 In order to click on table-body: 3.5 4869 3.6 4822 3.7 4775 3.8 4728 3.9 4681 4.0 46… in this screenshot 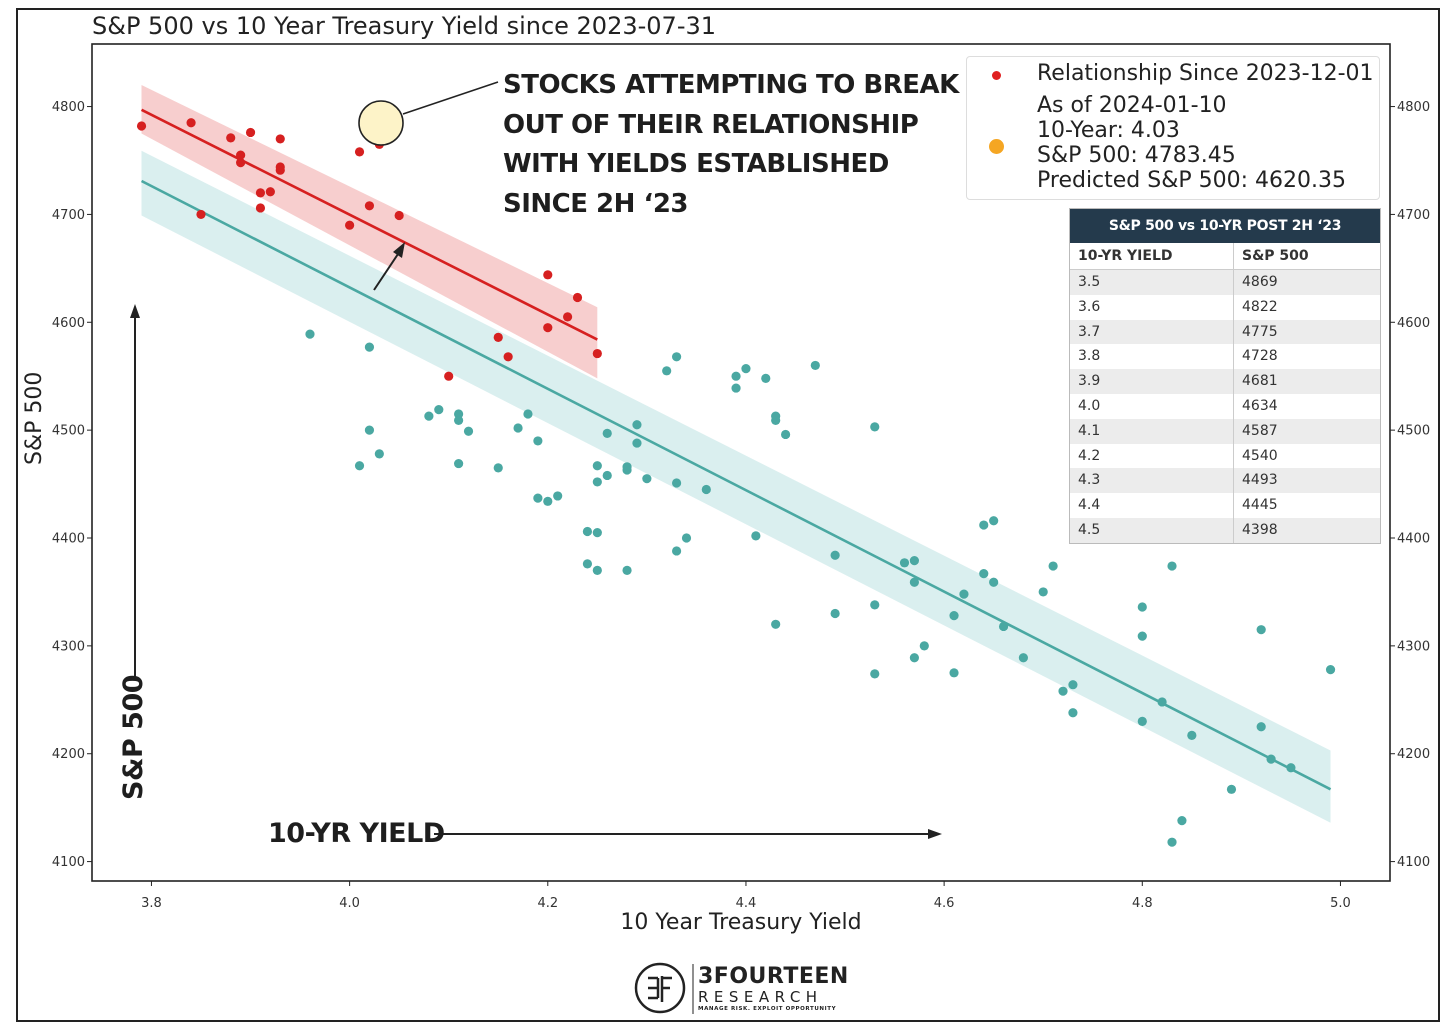, I will do `click(1225, 406)`.